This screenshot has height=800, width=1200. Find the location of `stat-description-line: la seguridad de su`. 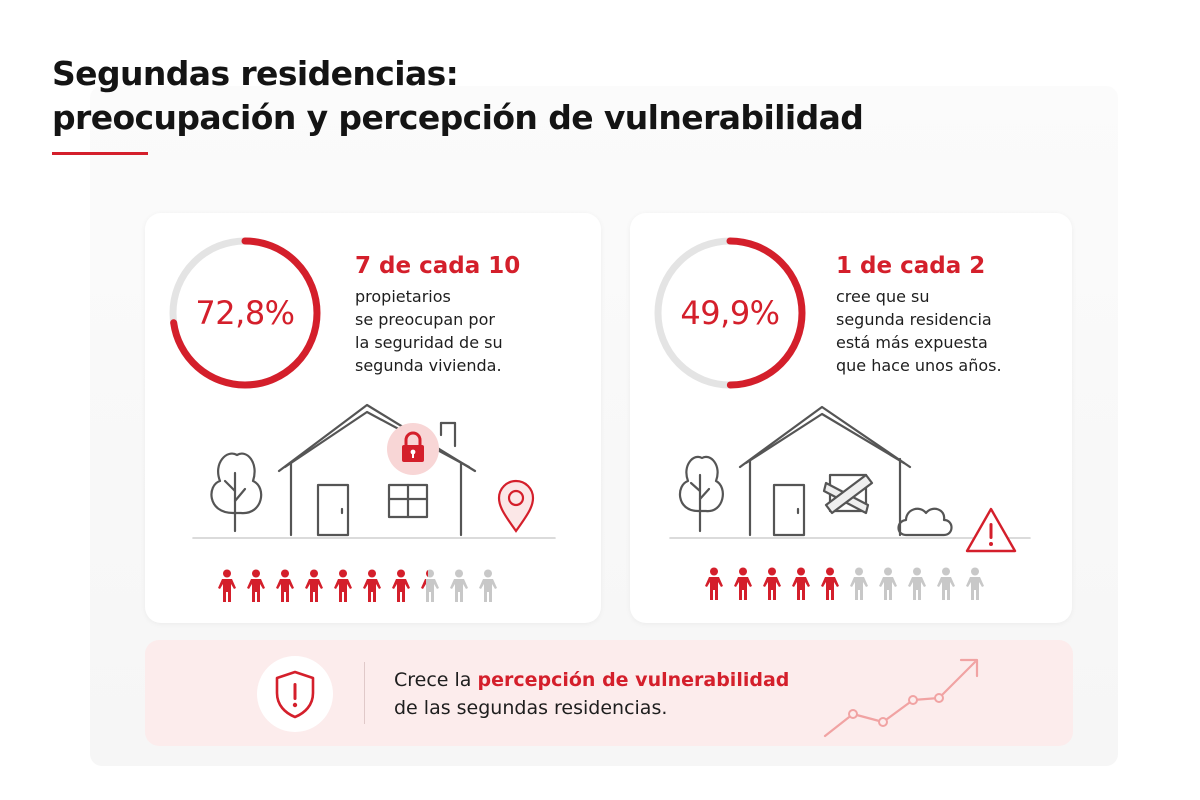

stat-description-line: la seguridad de su is located at coordinates (429, 342).